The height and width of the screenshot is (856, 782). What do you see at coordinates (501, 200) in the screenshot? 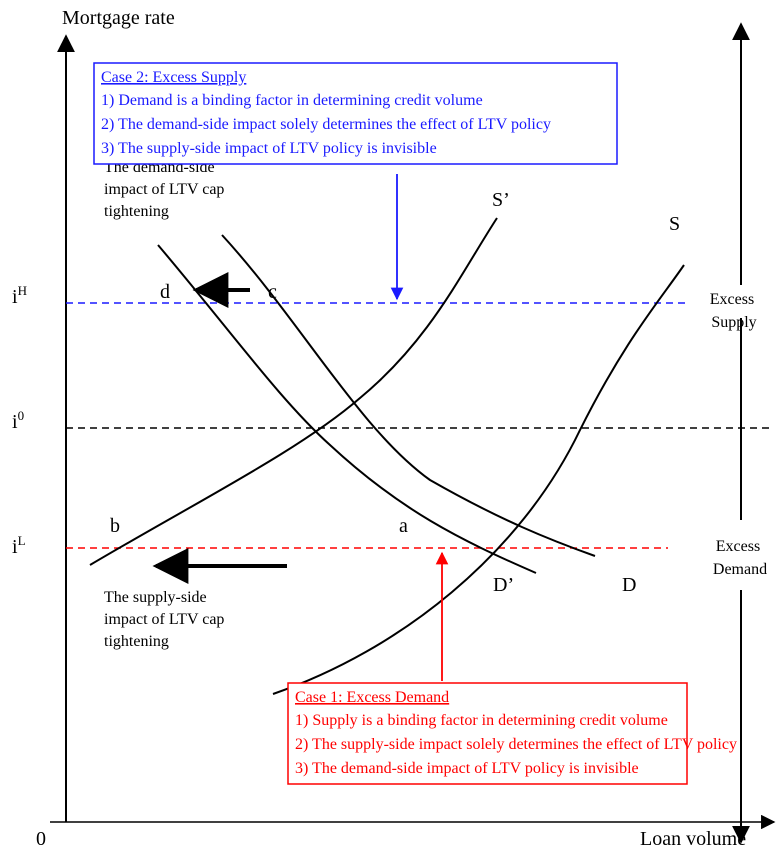
I see `curve-label-s-prime: S’` at bounding box center [501, 200].